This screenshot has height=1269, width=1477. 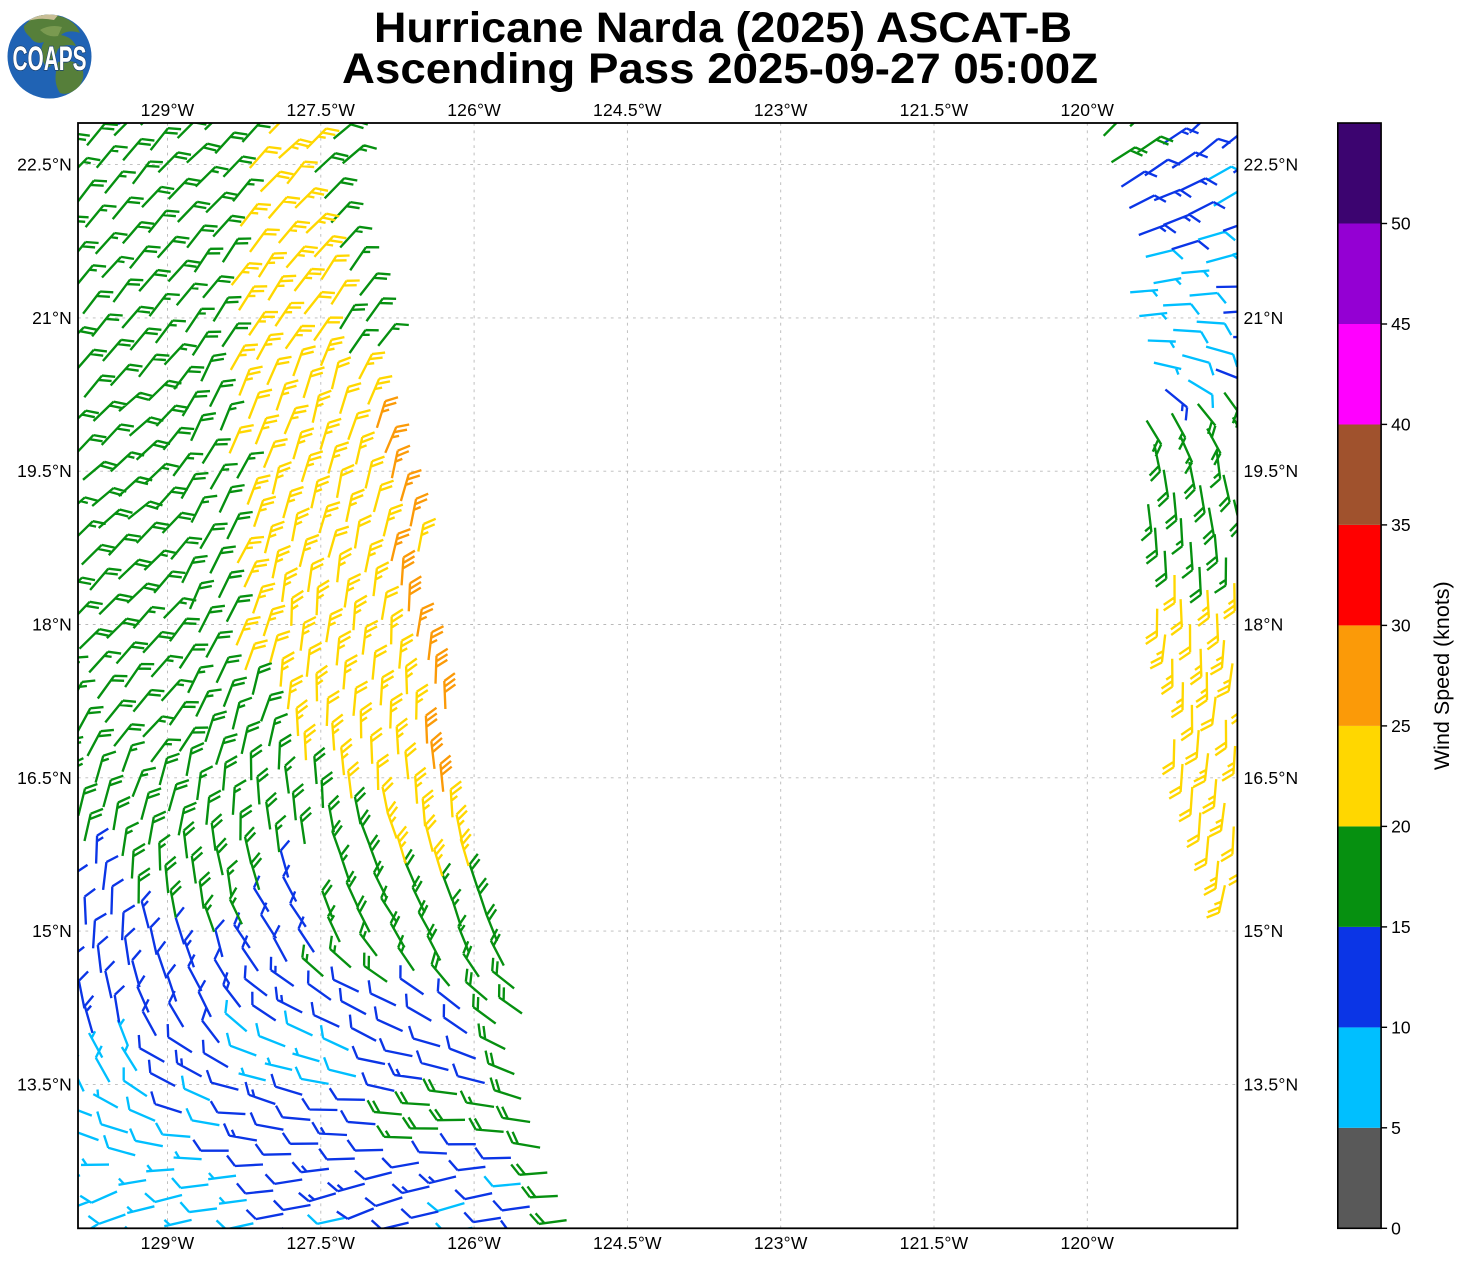 I want to click on svg-text: 30, so click(x=1401, y=625).